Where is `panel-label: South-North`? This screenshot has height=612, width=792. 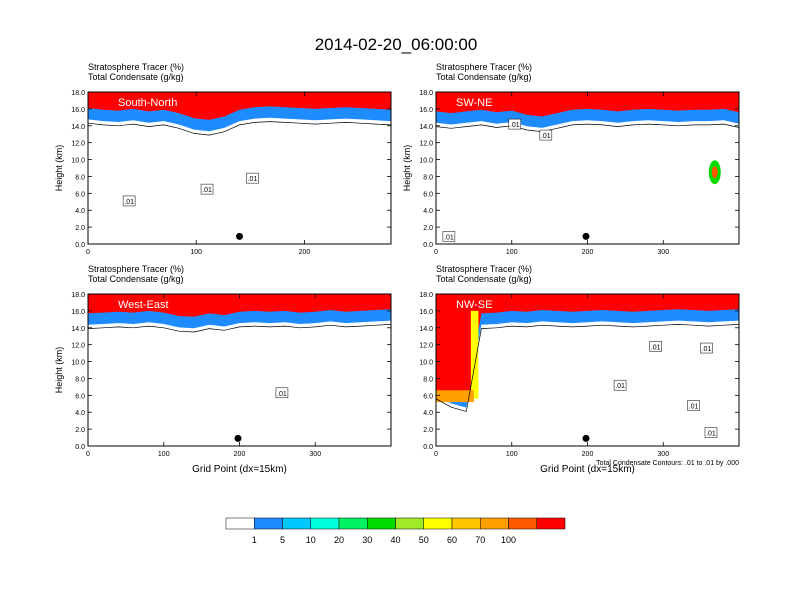
panel-label: South-North is located at coordinates (147, 103).